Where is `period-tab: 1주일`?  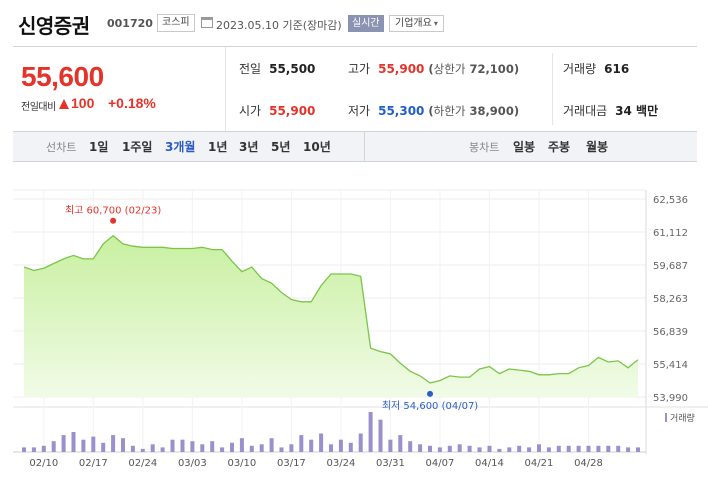 period-tab: 1주일 is located at coordinates (137, 147).